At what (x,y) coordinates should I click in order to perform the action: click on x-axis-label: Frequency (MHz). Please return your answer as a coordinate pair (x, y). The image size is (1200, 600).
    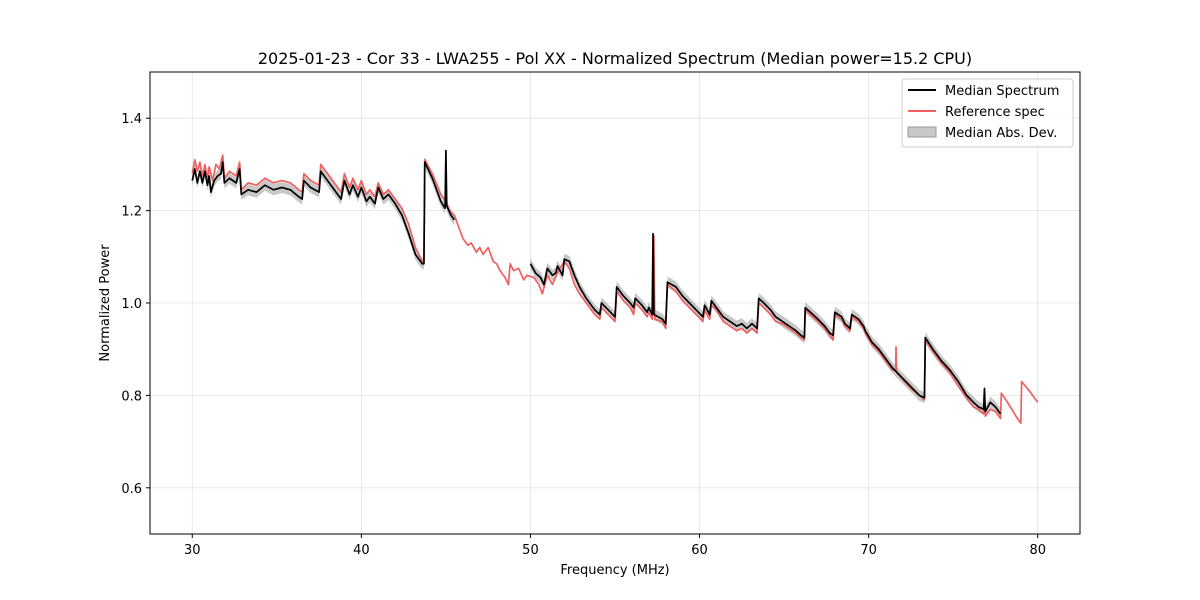
    Looking at the image, I should click on (614, 570).